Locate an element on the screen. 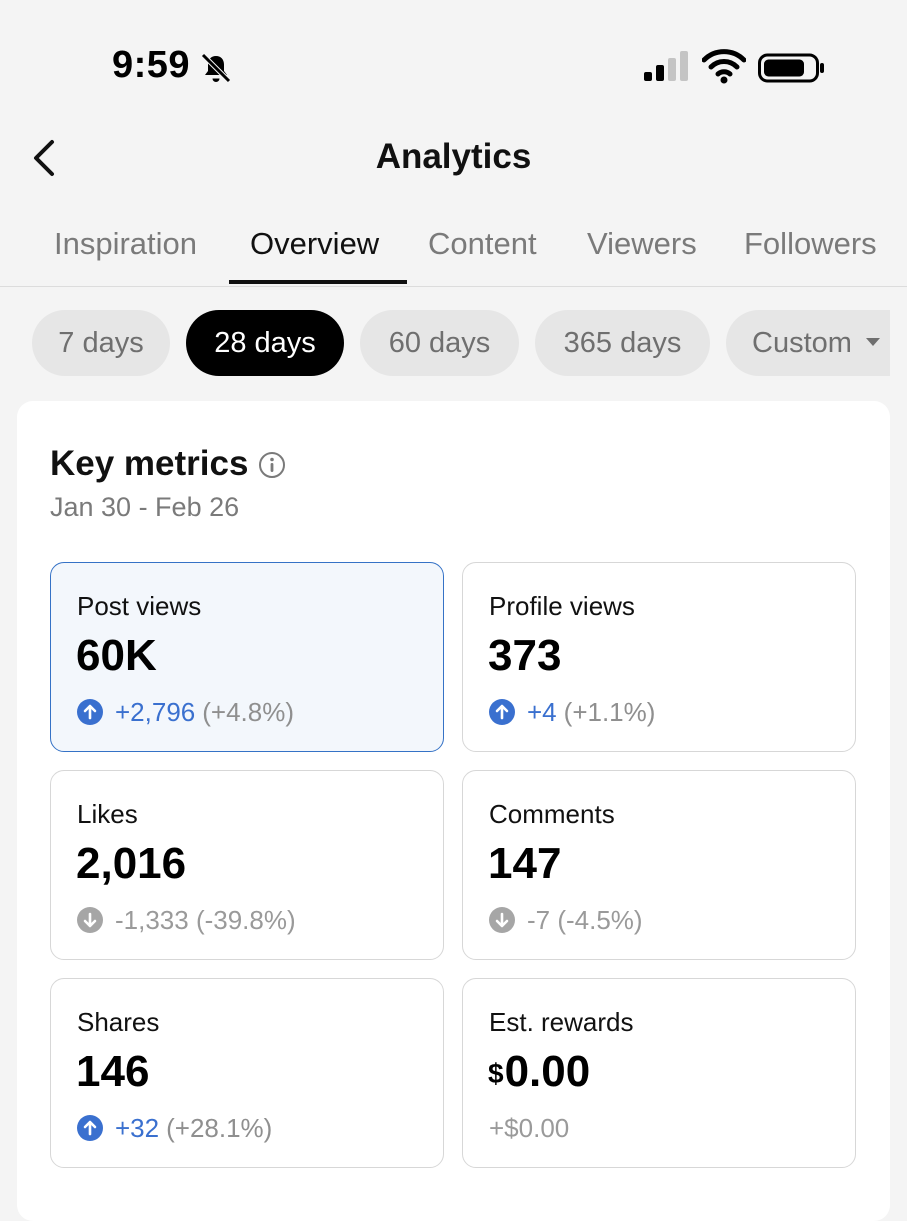 Image resolution: width=907 pixels, height=1221 pixels. range-chip-label: 7 days is located at coordinates (101, 343).